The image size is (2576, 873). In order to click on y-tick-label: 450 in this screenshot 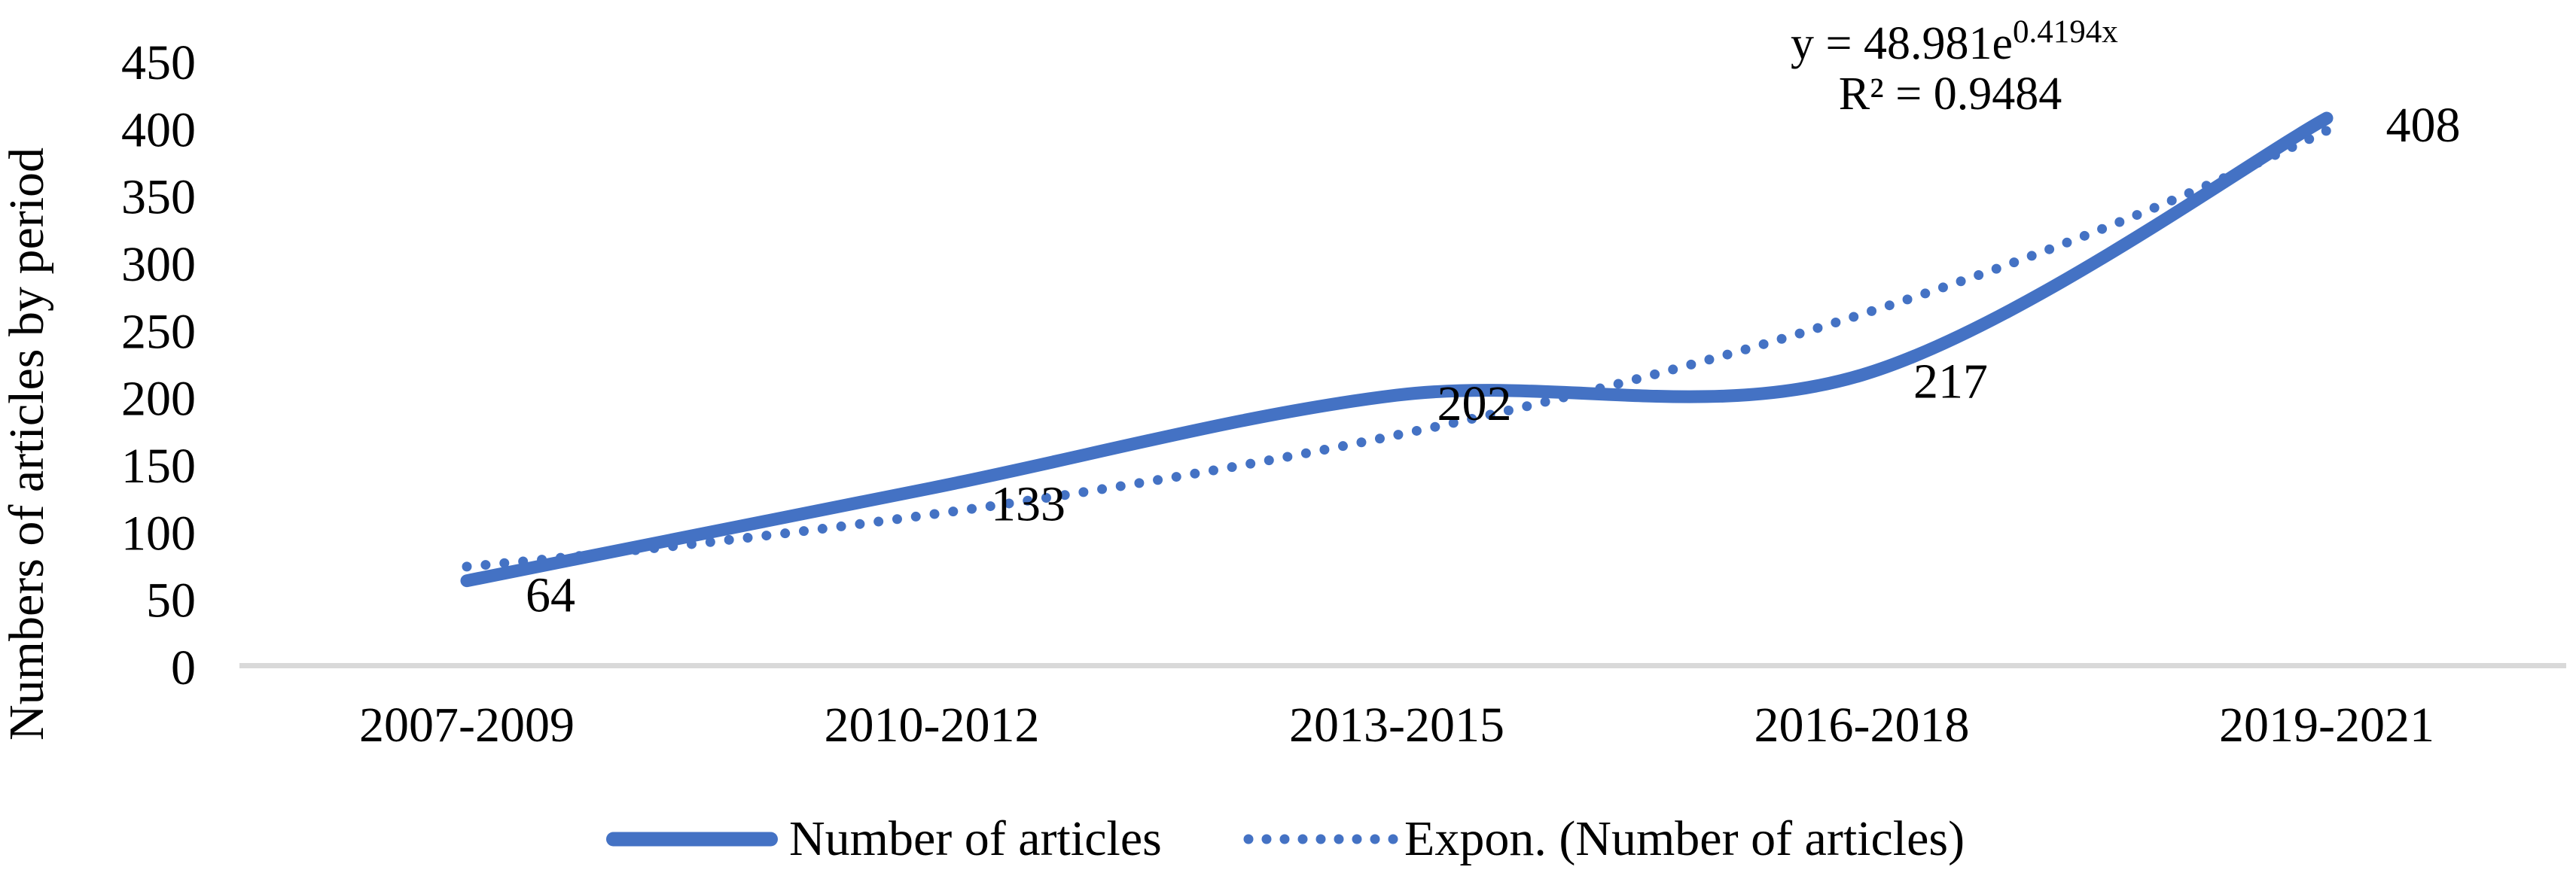, I will do `click(158, 63)`.